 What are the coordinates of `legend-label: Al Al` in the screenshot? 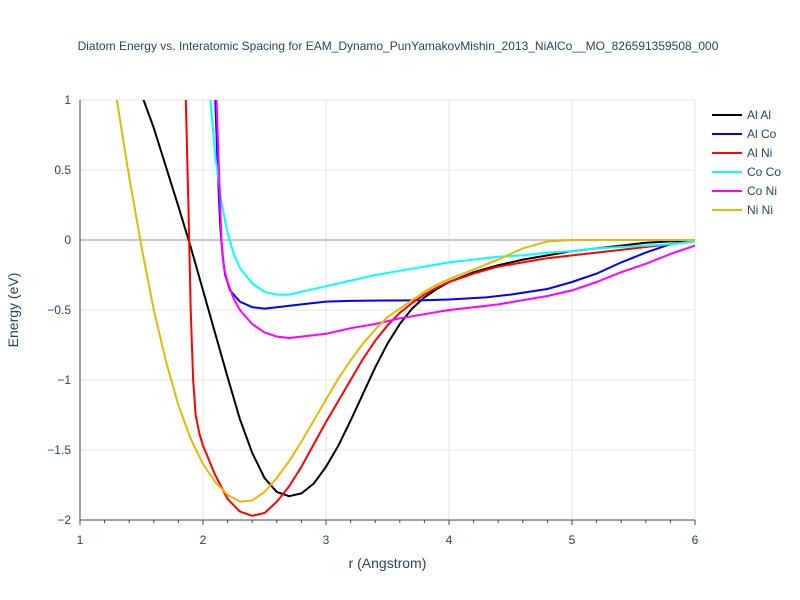 It's located at (759, 115).